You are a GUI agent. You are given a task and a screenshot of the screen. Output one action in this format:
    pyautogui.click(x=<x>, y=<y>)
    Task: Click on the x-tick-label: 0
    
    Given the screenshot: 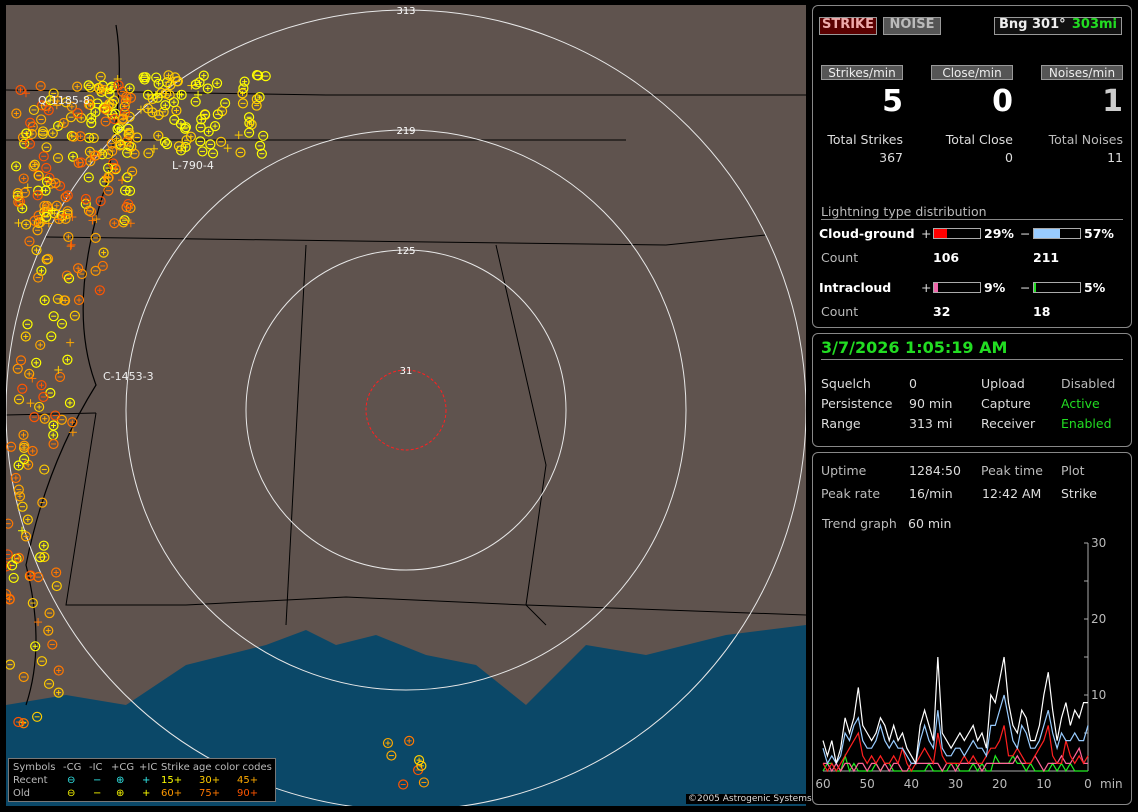 What is the action you would take?
    pyautogui.click(x=1088, y=784)
    